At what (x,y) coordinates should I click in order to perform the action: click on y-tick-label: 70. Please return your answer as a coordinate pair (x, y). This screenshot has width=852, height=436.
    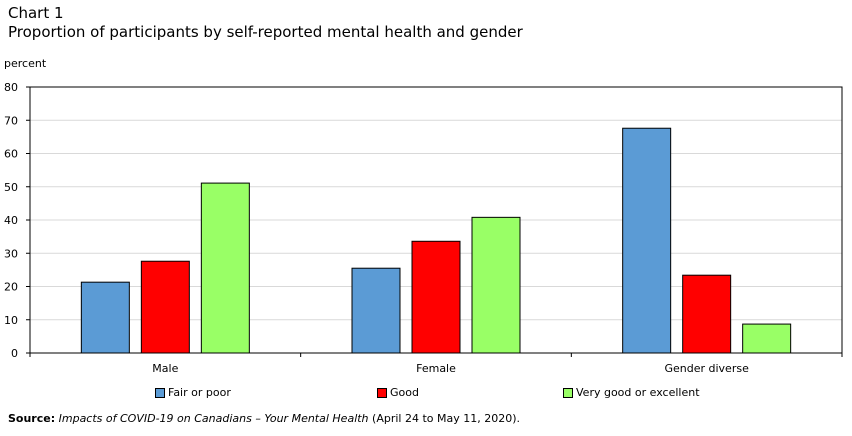
    Looking at the image, I should click on (11, 120).